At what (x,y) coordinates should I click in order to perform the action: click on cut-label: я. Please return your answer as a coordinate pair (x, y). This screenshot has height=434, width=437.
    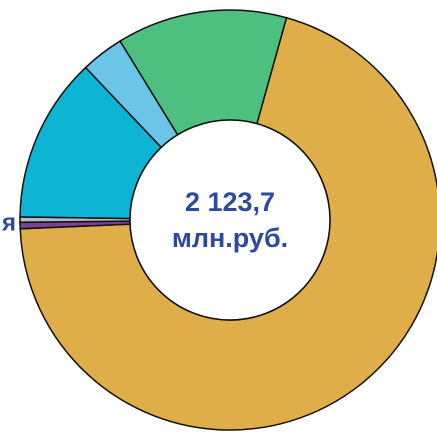
    Looking at the image, I should click on (8, 222).